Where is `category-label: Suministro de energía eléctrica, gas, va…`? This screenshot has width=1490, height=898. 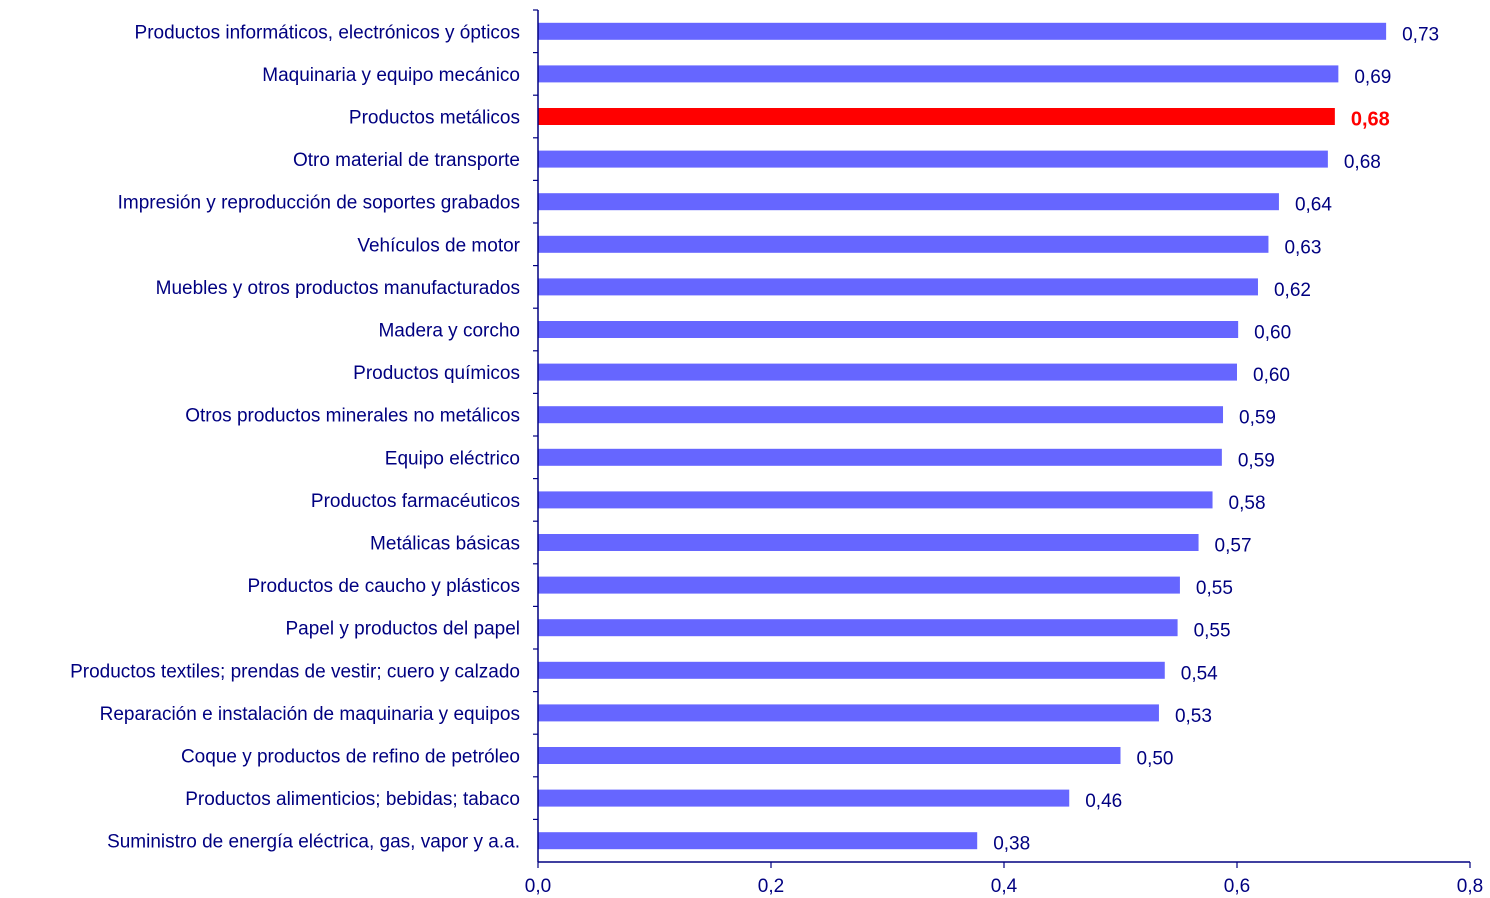
category-label: Suministro de energía eléctrica, gas, va… is located at coordinates (313, 842).